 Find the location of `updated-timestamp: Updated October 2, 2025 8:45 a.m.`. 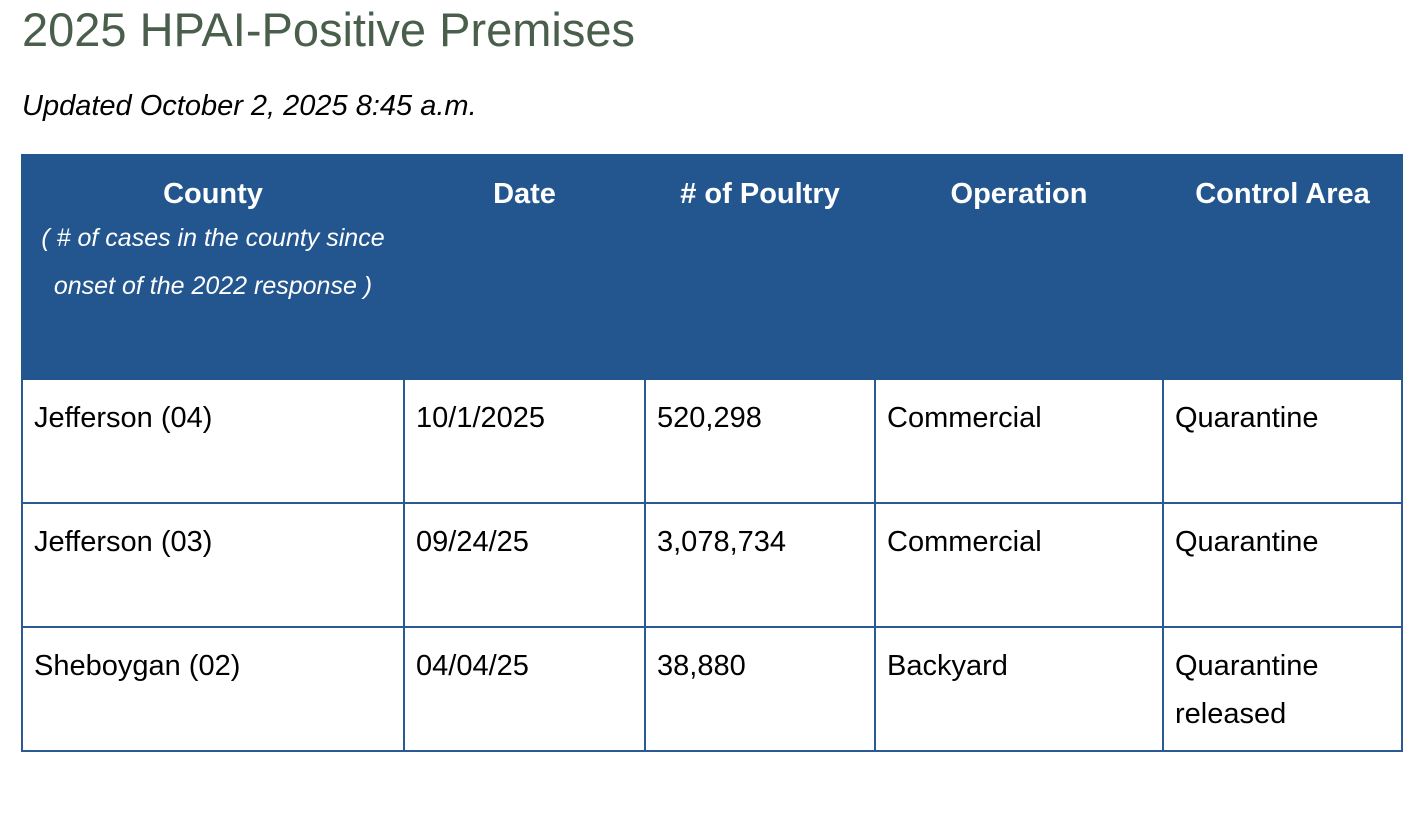

updated-timestamp: Updated October 2, 2025 8:45 a.m. is located at coordinates (249, 106).